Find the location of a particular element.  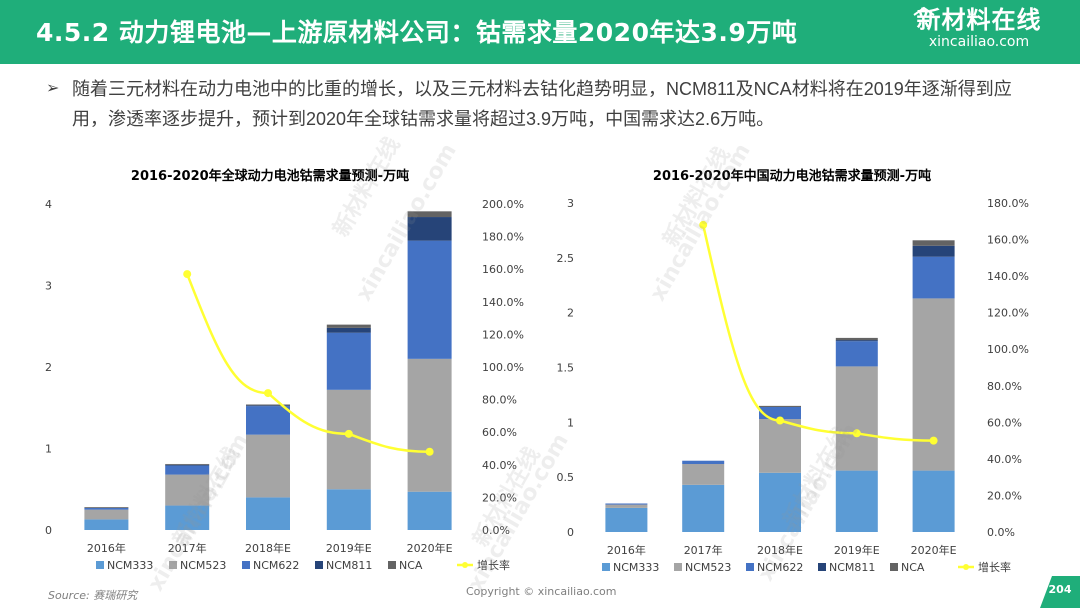

y2-tick-label: 140.0% is located at coordinates (1008, 276).